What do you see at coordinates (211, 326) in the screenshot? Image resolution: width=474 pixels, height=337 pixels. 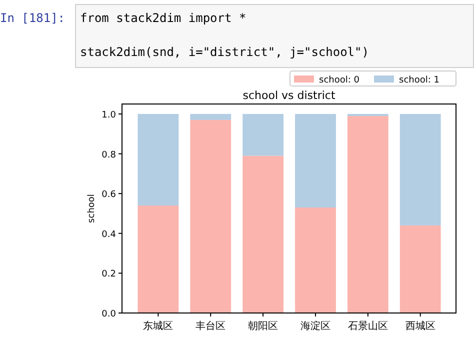 I see `x-tick-label: 丰台区` at bounding box center [211, 326].